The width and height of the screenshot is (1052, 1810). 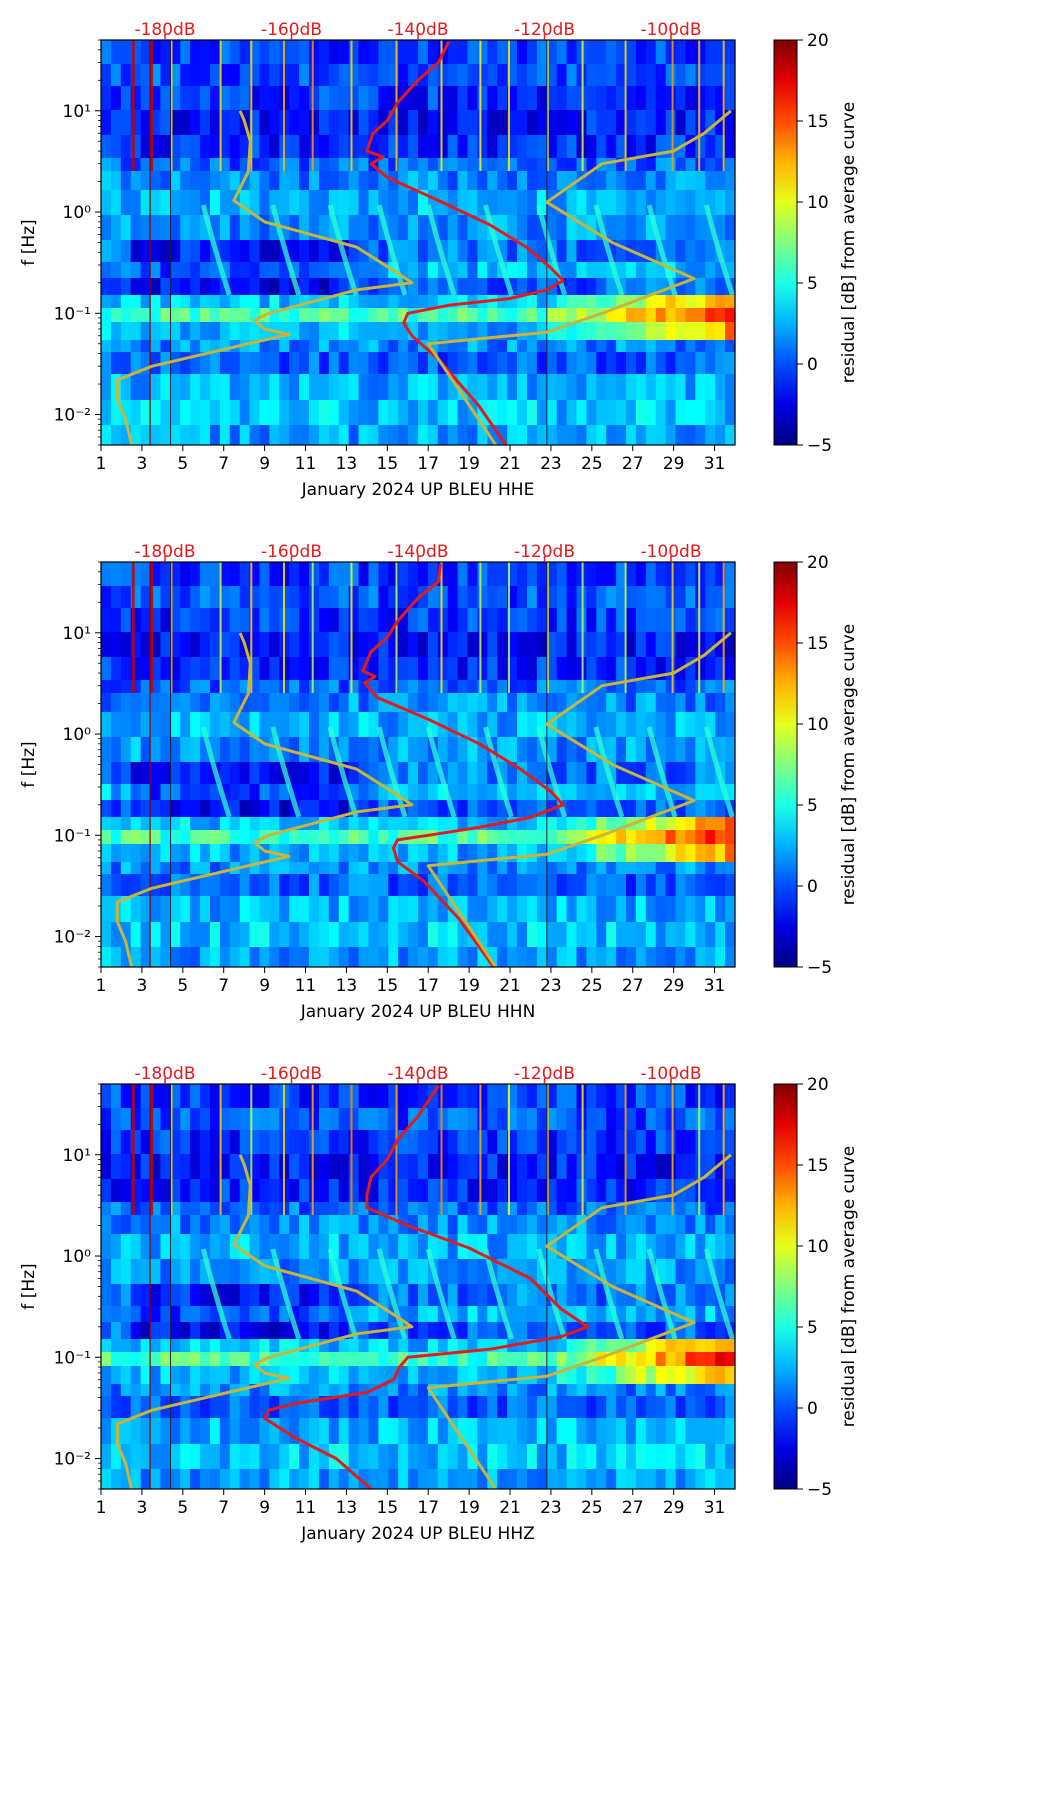 What do you see at coordinates (715, 464) in the screenshot?
I see `x-tick-label: 31` at bounding box center [715, 464].